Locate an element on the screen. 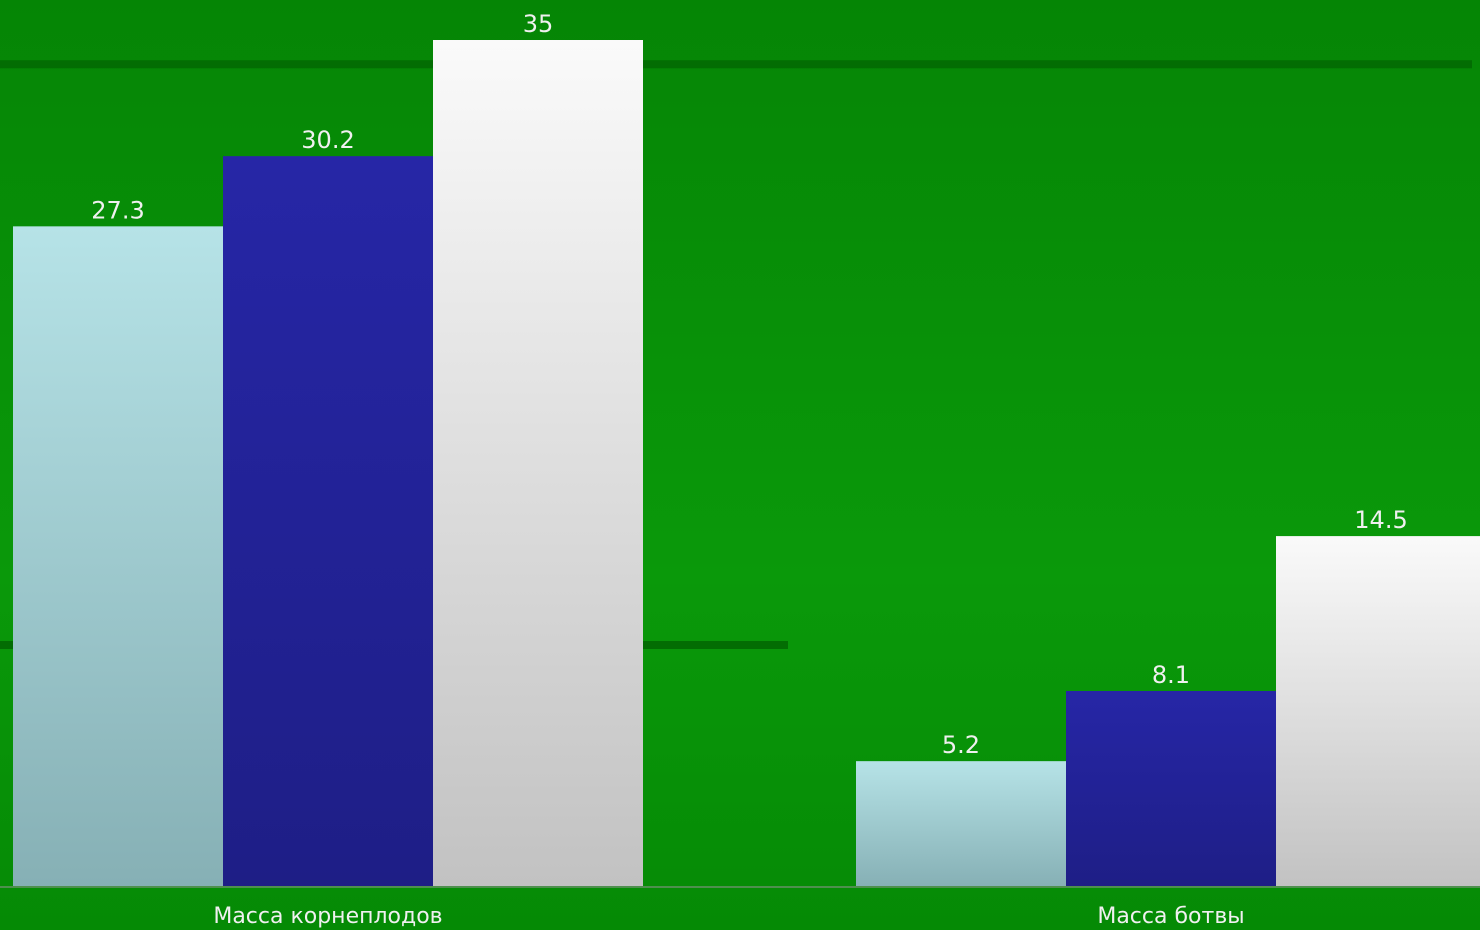  category-label: Масса ботвы is located at coordinates (1170, 916).